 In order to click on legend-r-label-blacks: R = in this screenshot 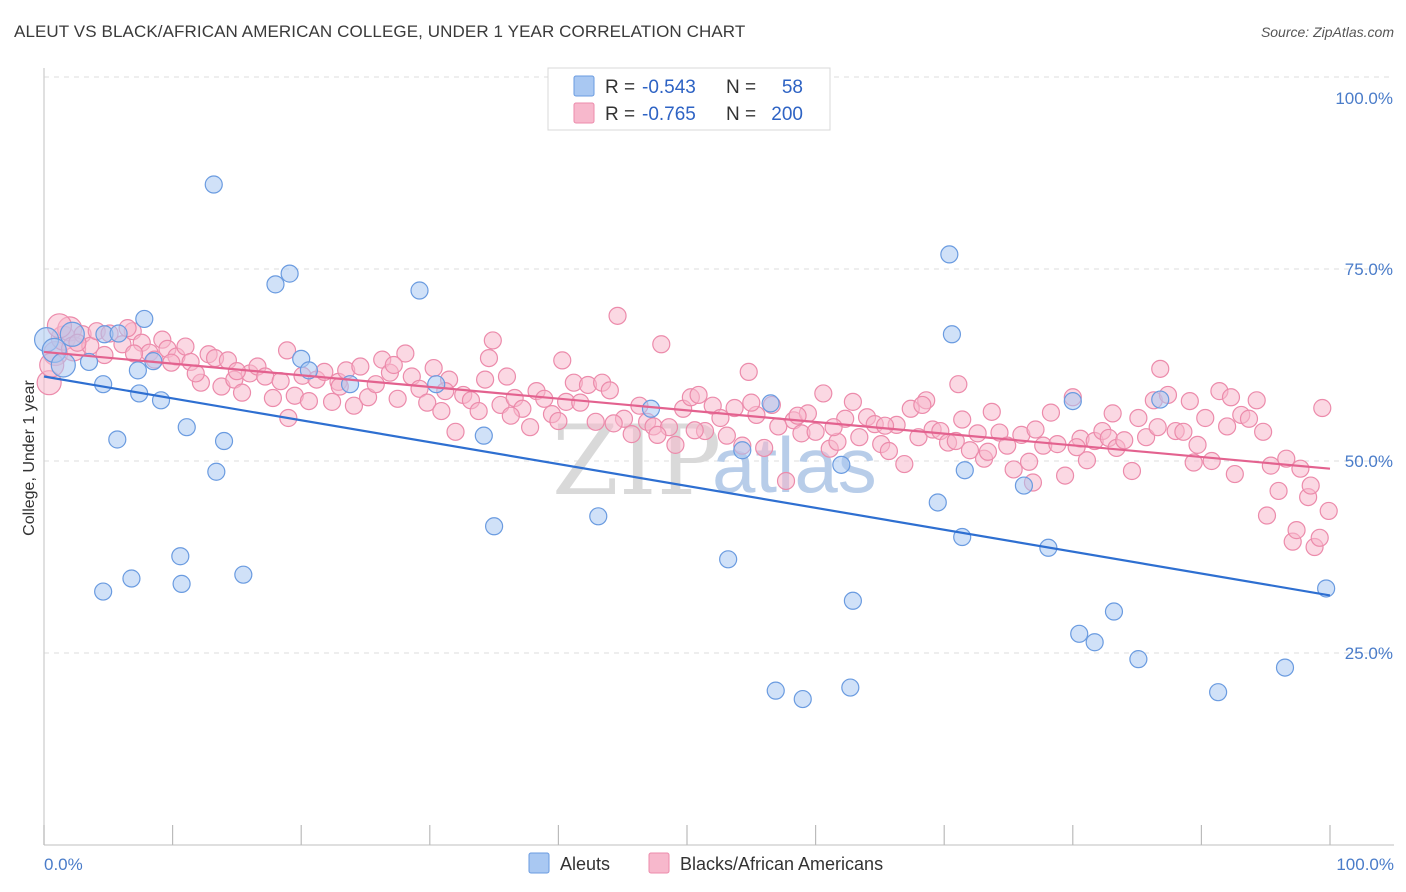, I will do `click(620, 114)`.